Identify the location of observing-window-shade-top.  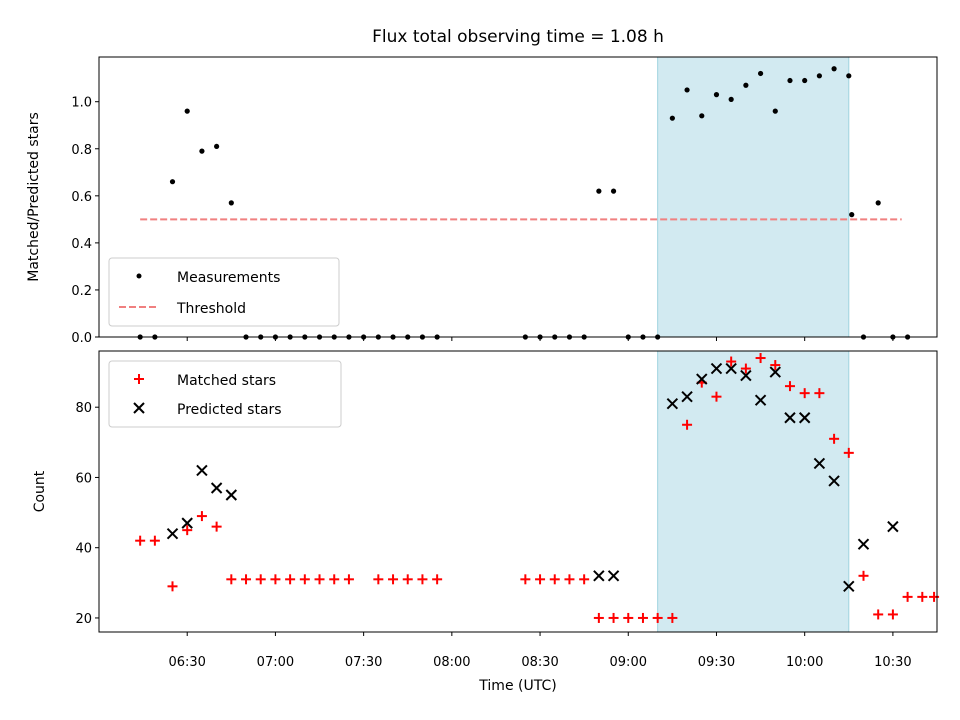
(753, 197).